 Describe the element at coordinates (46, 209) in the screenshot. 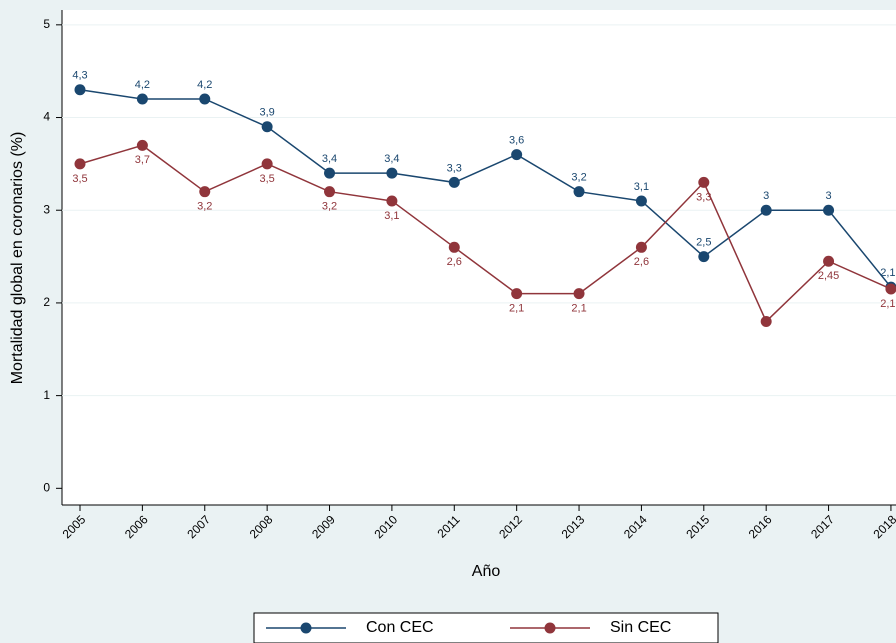

I see `y-tick-label: 3` at that location.